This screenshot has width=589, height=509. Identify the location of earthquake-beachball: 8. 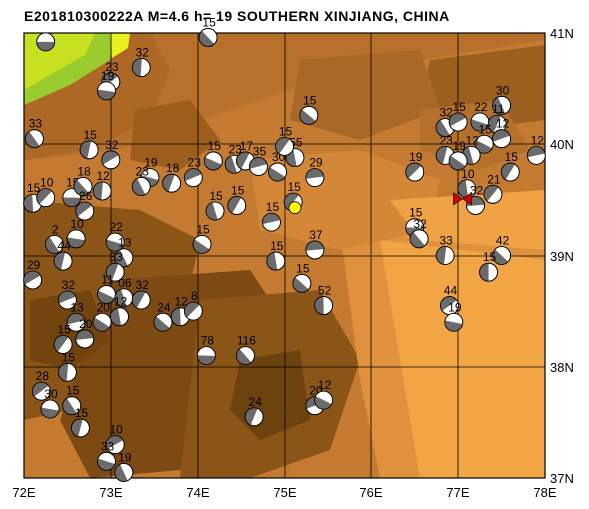
(193, 305).